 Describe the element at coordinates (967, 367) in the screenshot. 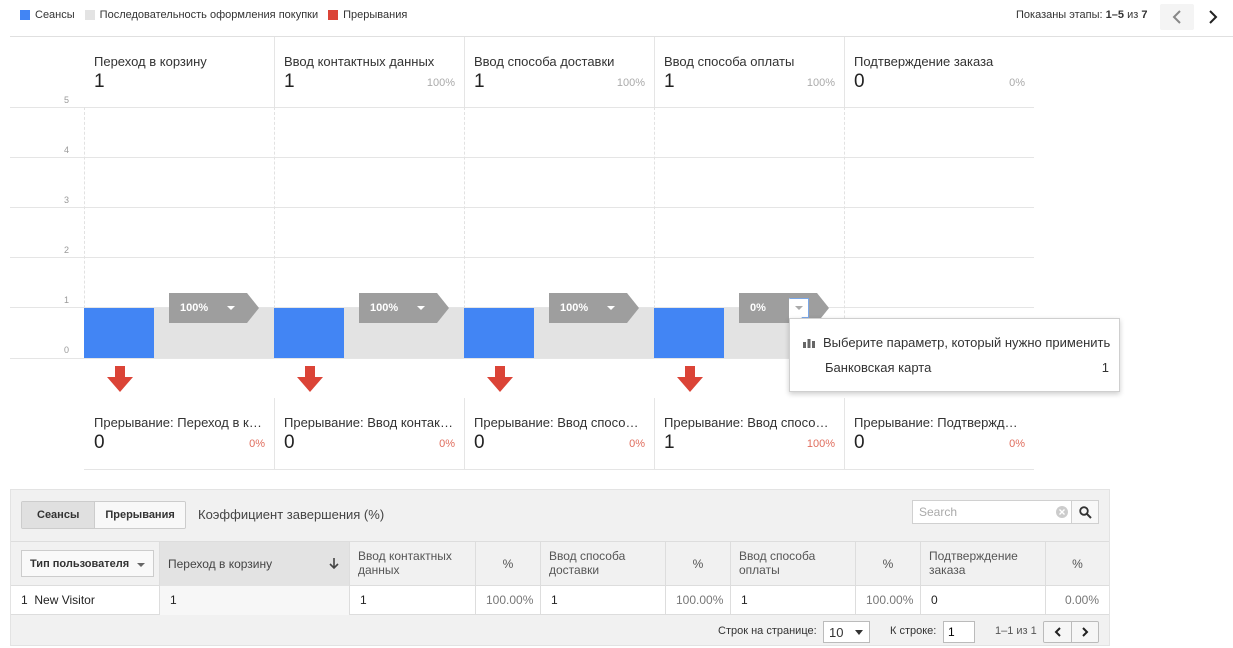

I see `popup-option-bank-card: Банковская карта 1` at that location.